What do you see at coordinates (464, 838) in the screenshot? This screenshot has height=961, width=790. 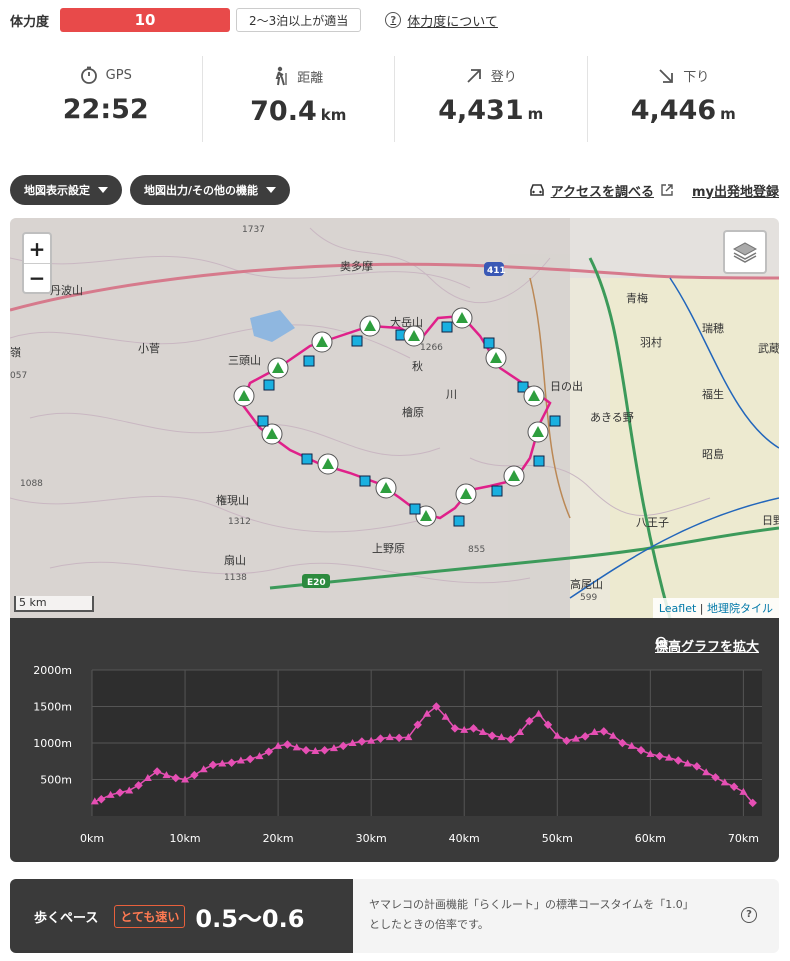 I see `x-tick-label: 40km` at bounding box center [464, 838].